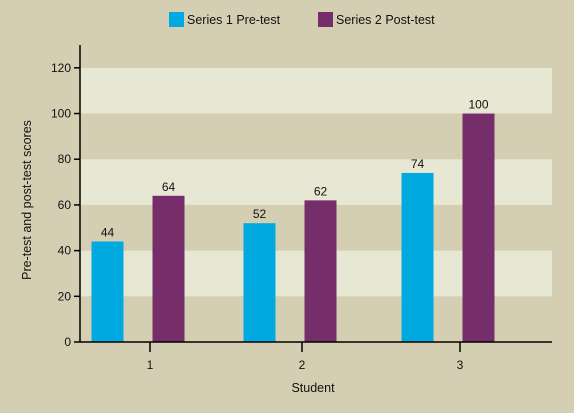 The height and width of the screenshot is (413, 574). What do you see at coordinates (418, 164) in the screenshot?
I see `data-label-series-1-student-3: 74` at bounding box center [418, 164].